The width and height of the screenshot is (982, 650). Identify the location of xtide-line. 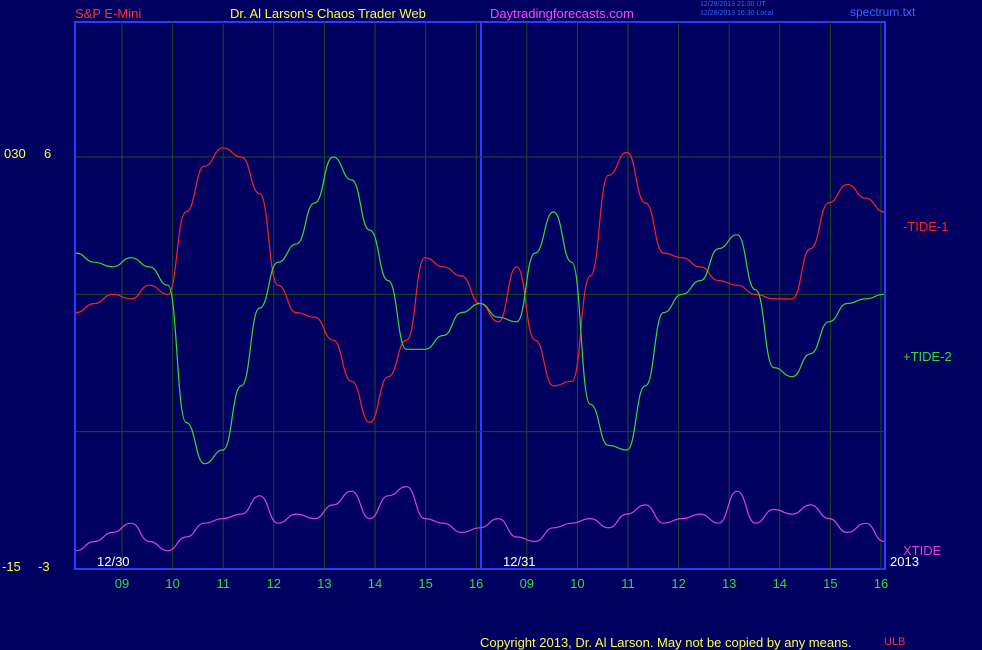
(480, 518).